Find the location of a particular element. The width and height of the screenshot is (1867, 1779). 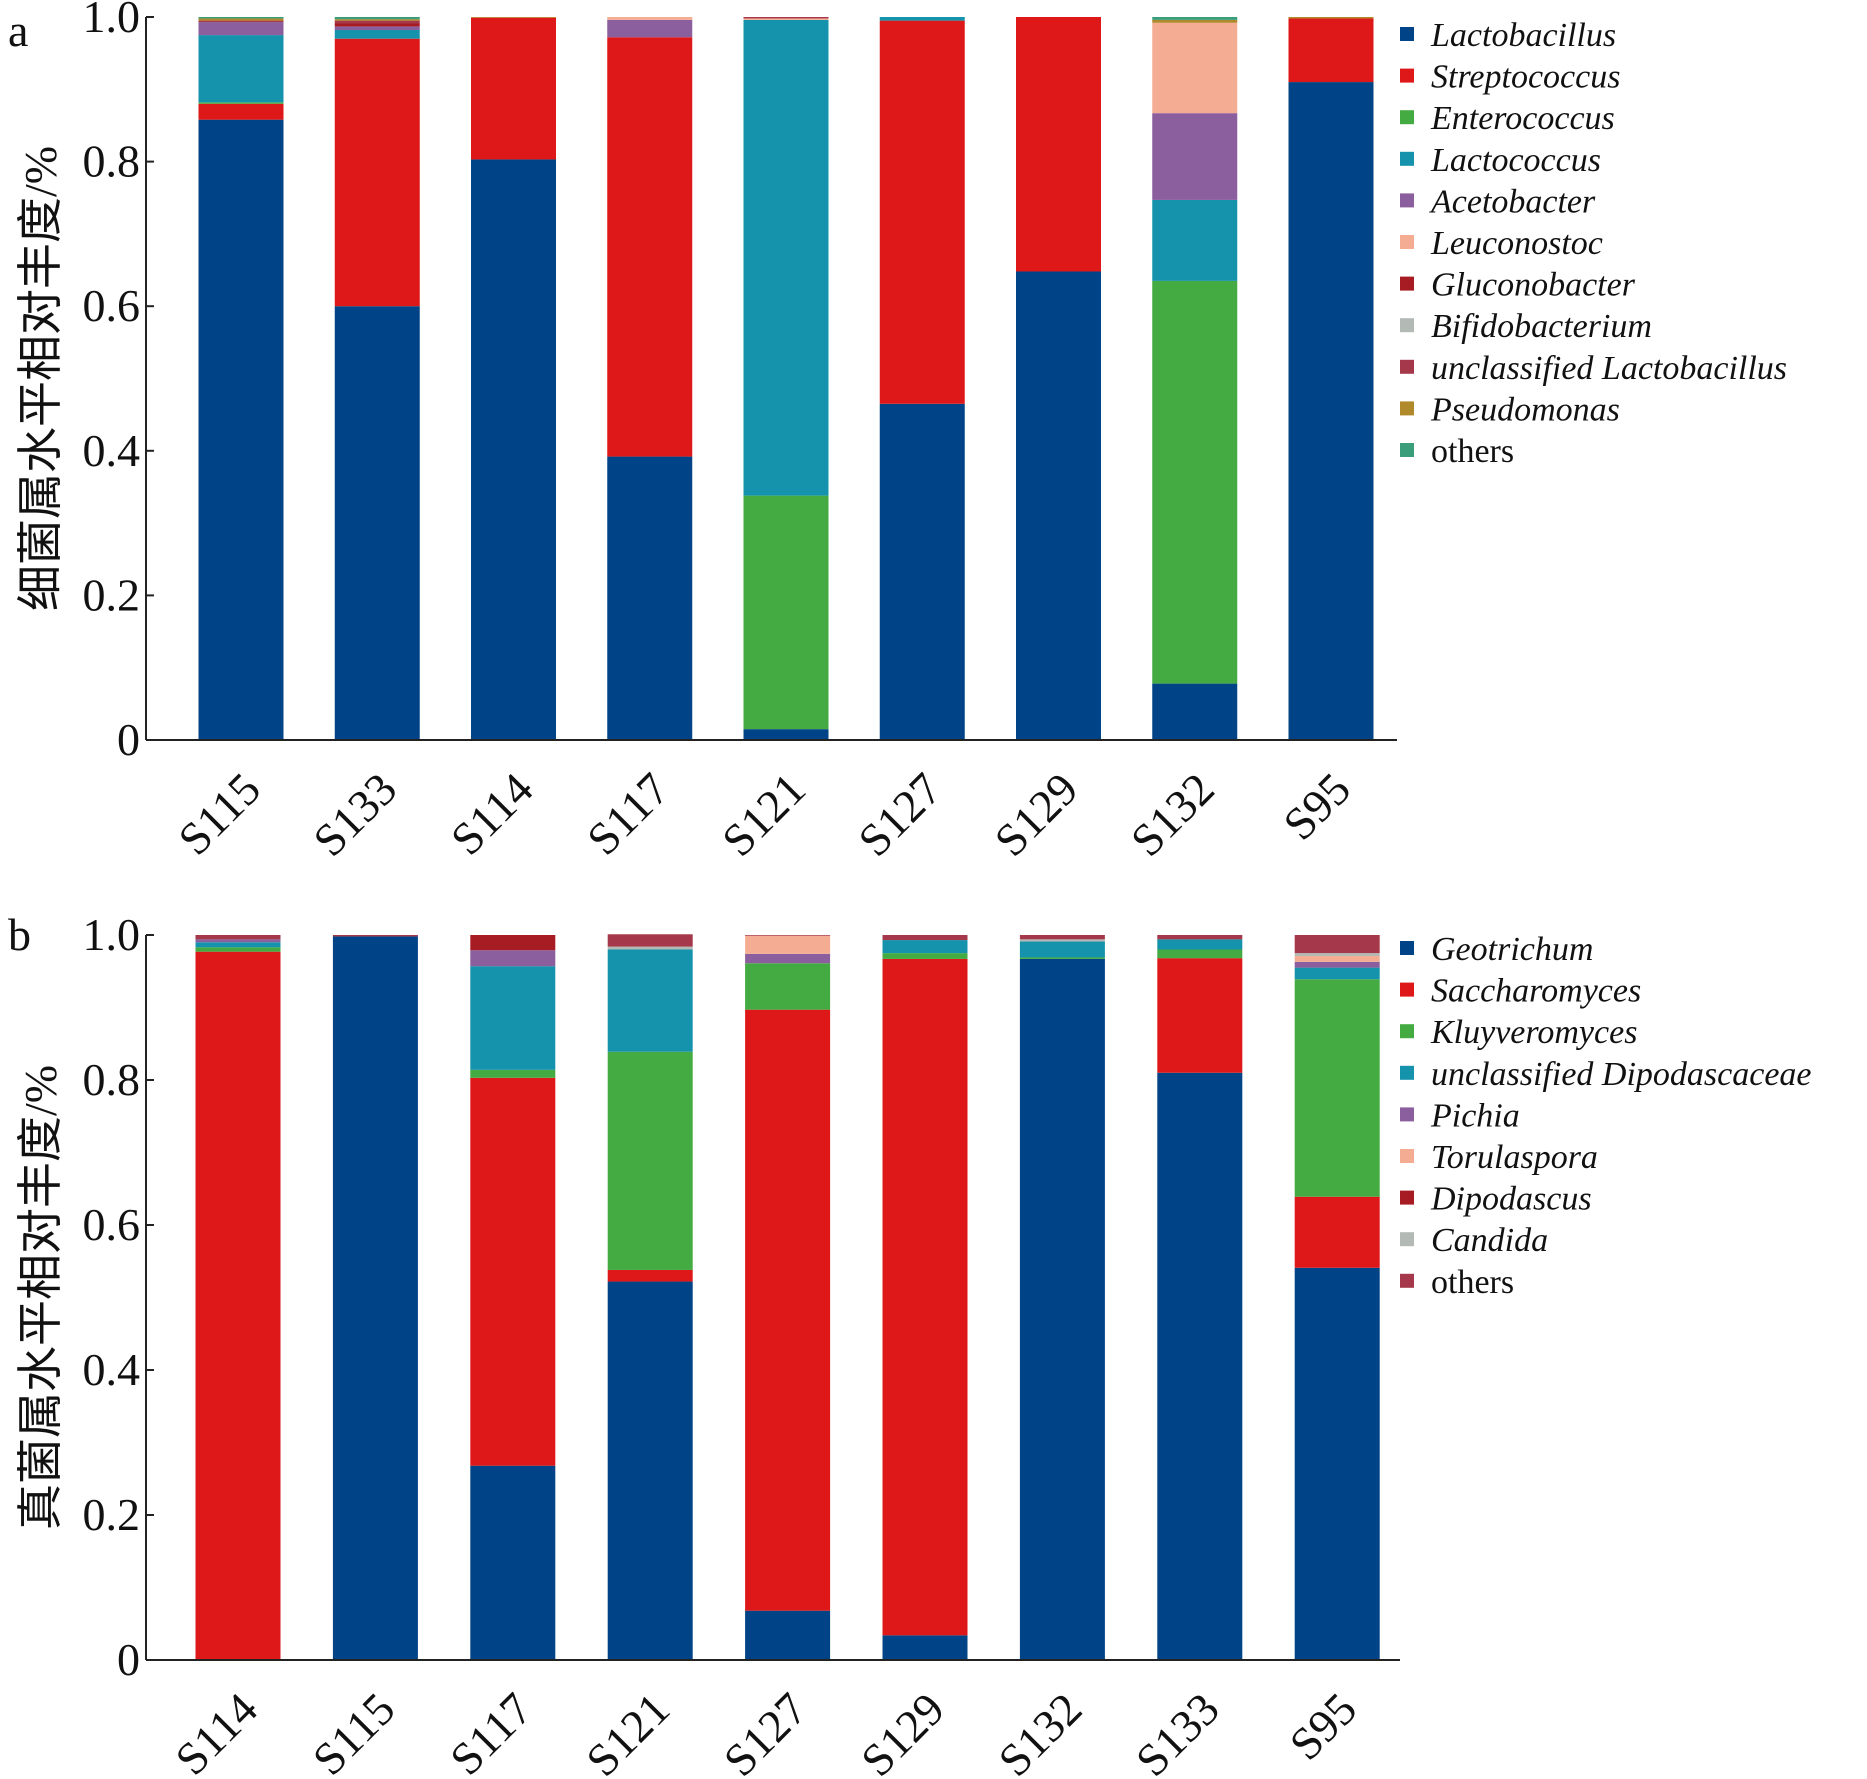

legend-entry: Acetobacter is located at coordinates (1512, 201).